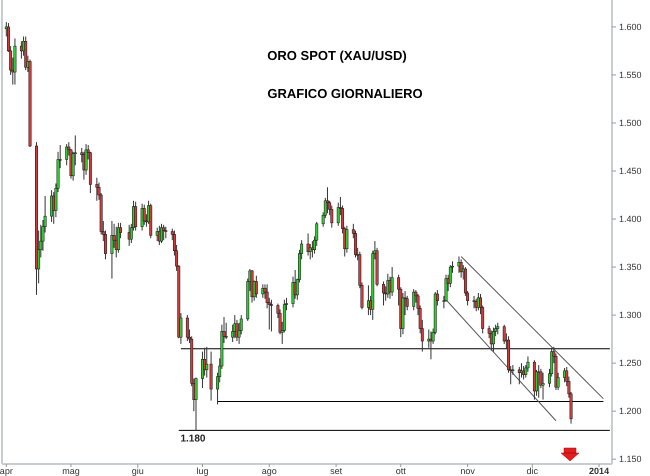 Image resolution: width=650 pixels, height=476 pixels. I want to click on annotation: 1.180, so click(193, 438).